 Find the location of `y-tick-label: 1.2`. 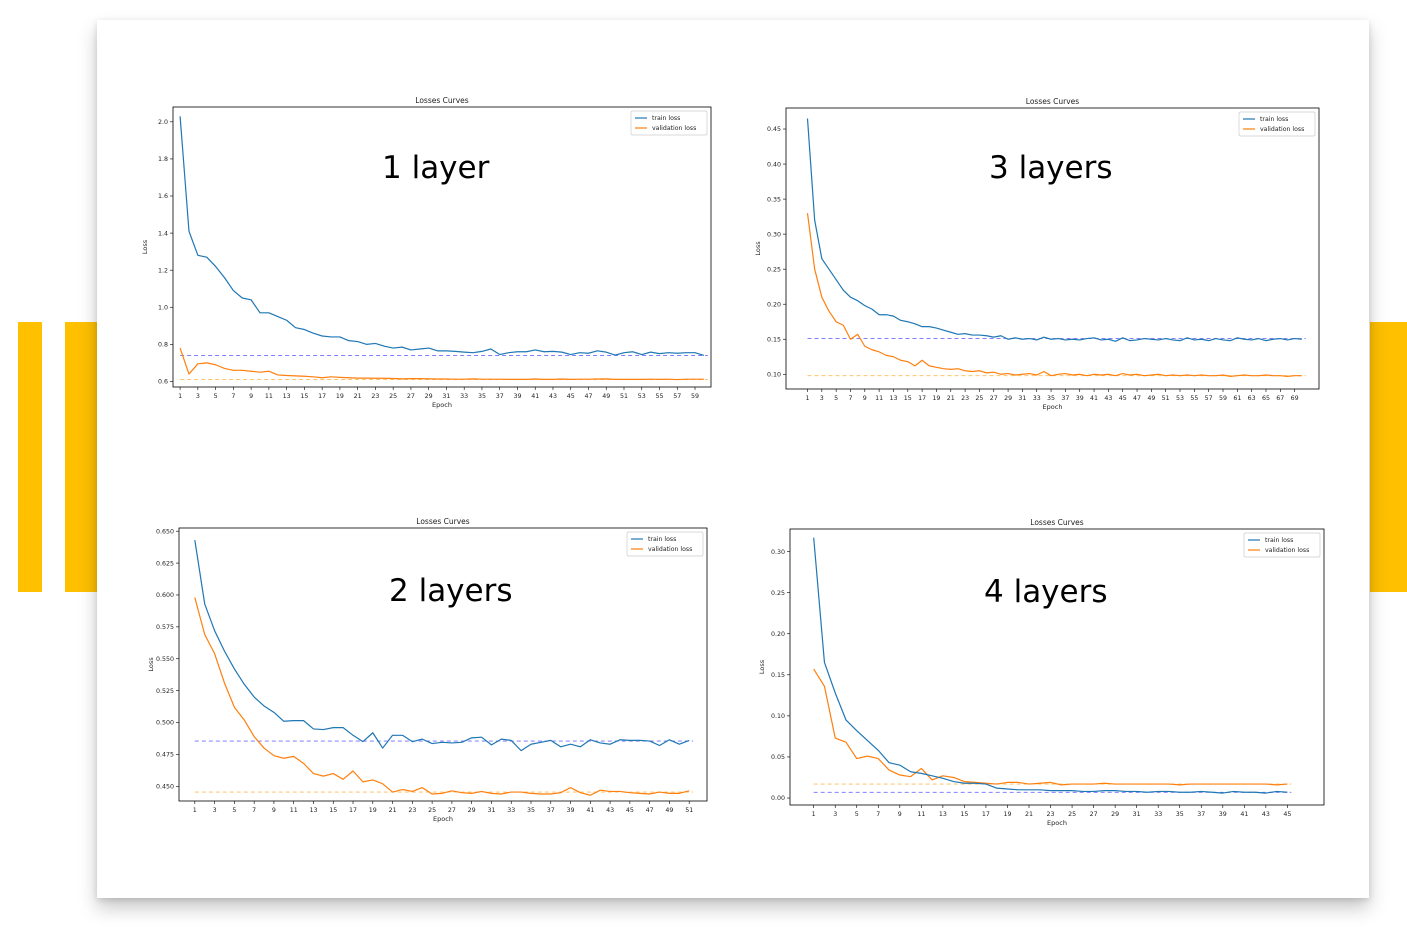

y-tick-label: 1.2 is located at coordinates (163, 270).